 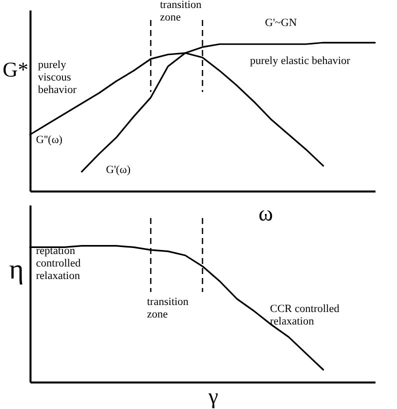 I want to click on annotation: reptation controlled relaxation, so click(x=59, y=263).